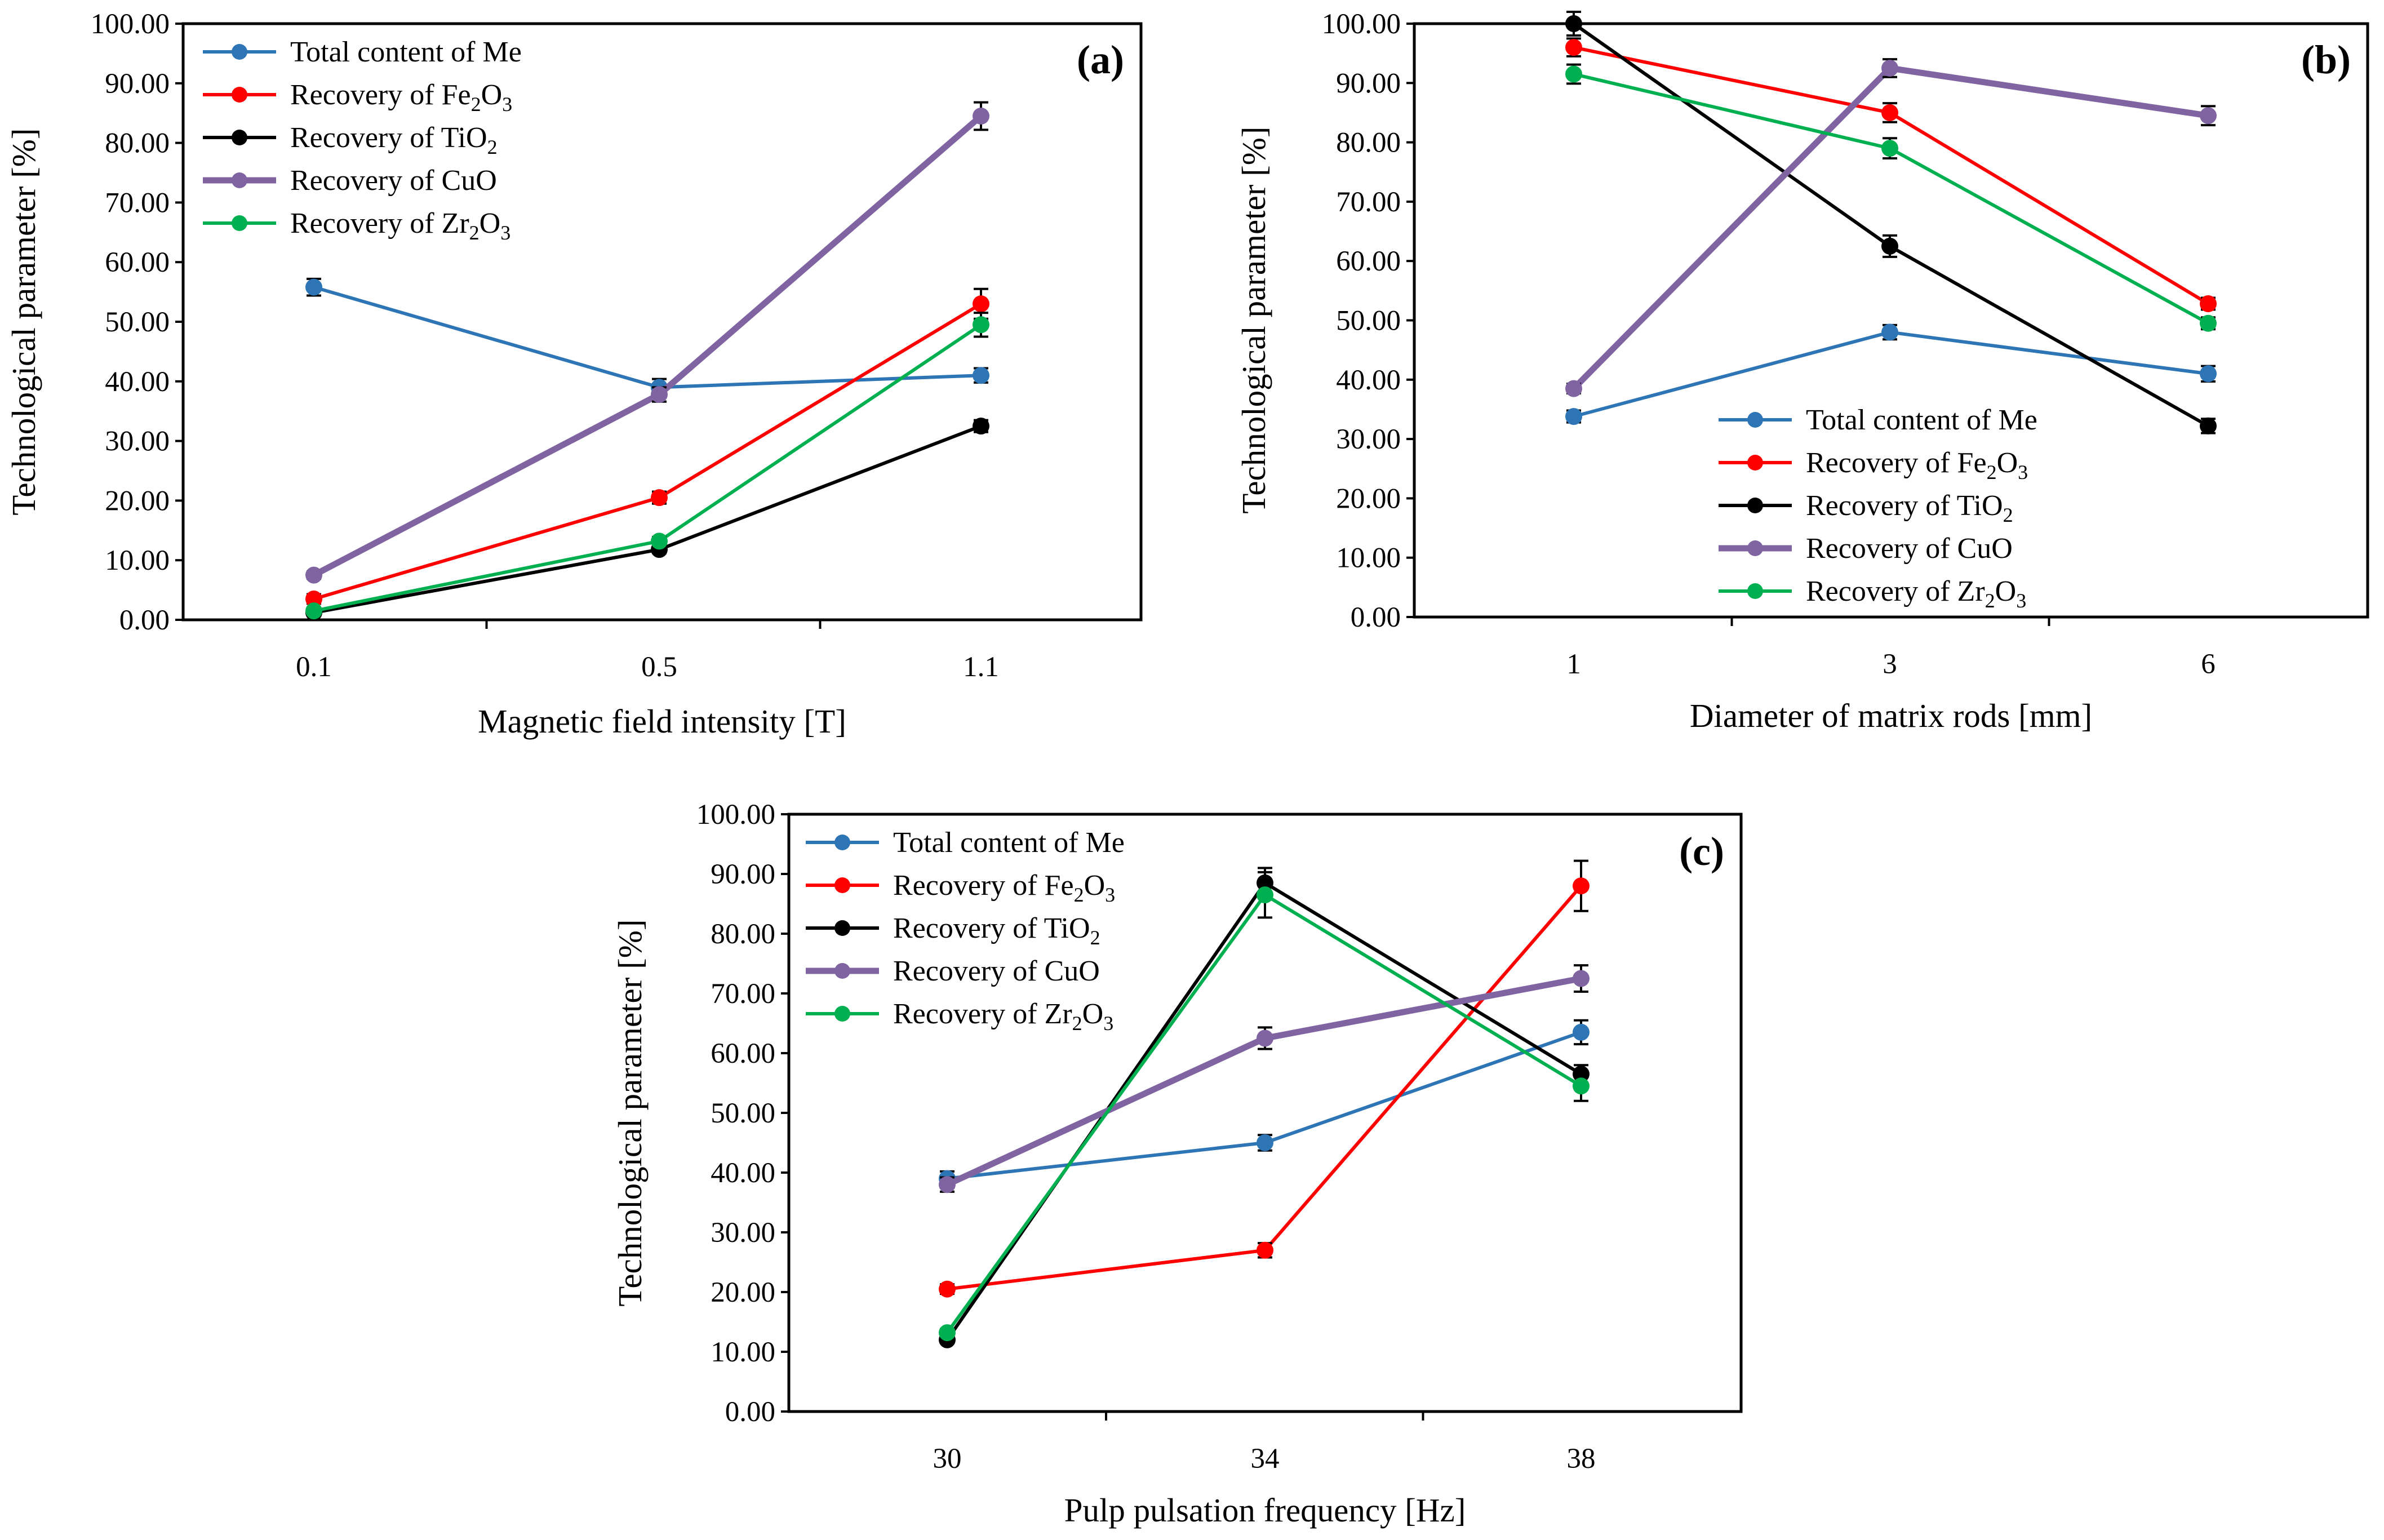 This screenshot has width=2384, height=1540. I want to click on panel-tag: (a), so click(1100, 59).